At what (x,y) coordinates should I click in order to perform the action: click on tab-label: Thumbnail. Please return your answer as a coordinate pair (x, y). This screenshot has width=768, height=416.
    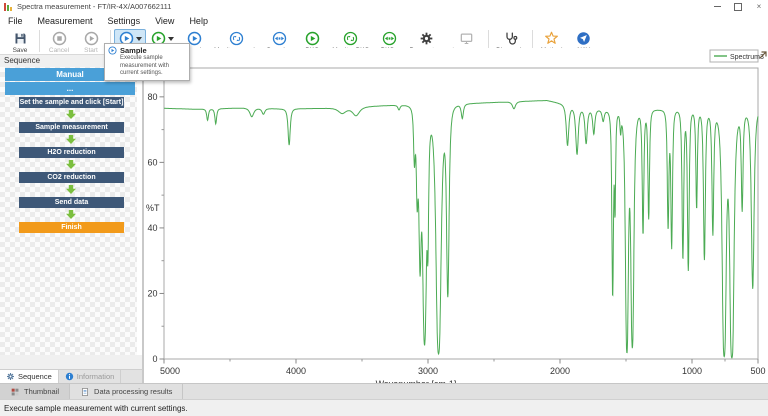
    Looking at the image, I should click on (42, 391).